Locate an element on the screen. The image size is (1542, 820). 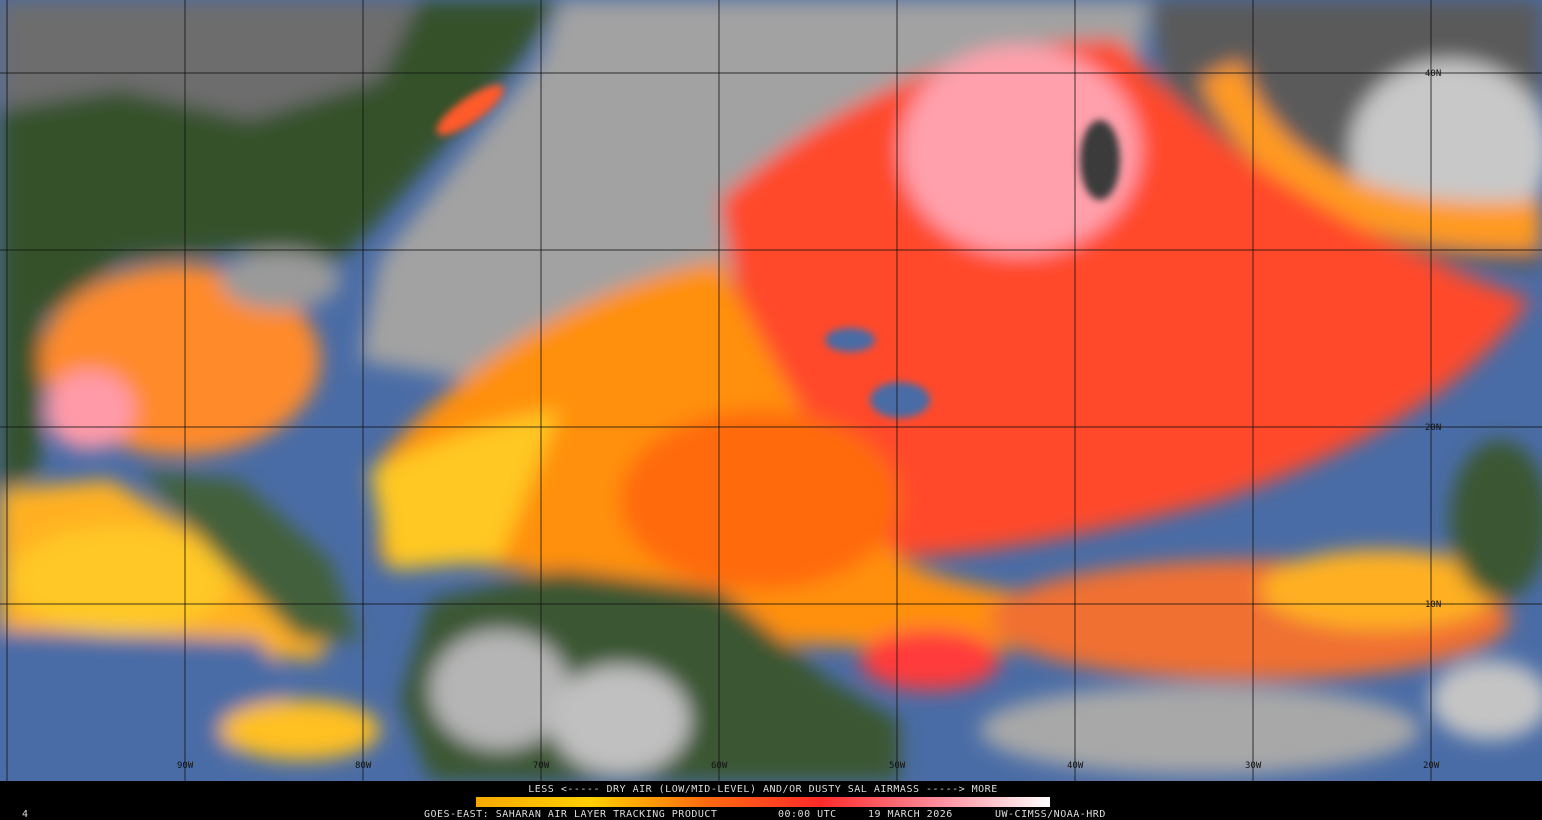
latitude-label: 20N is located at coordinates (1433, 428).